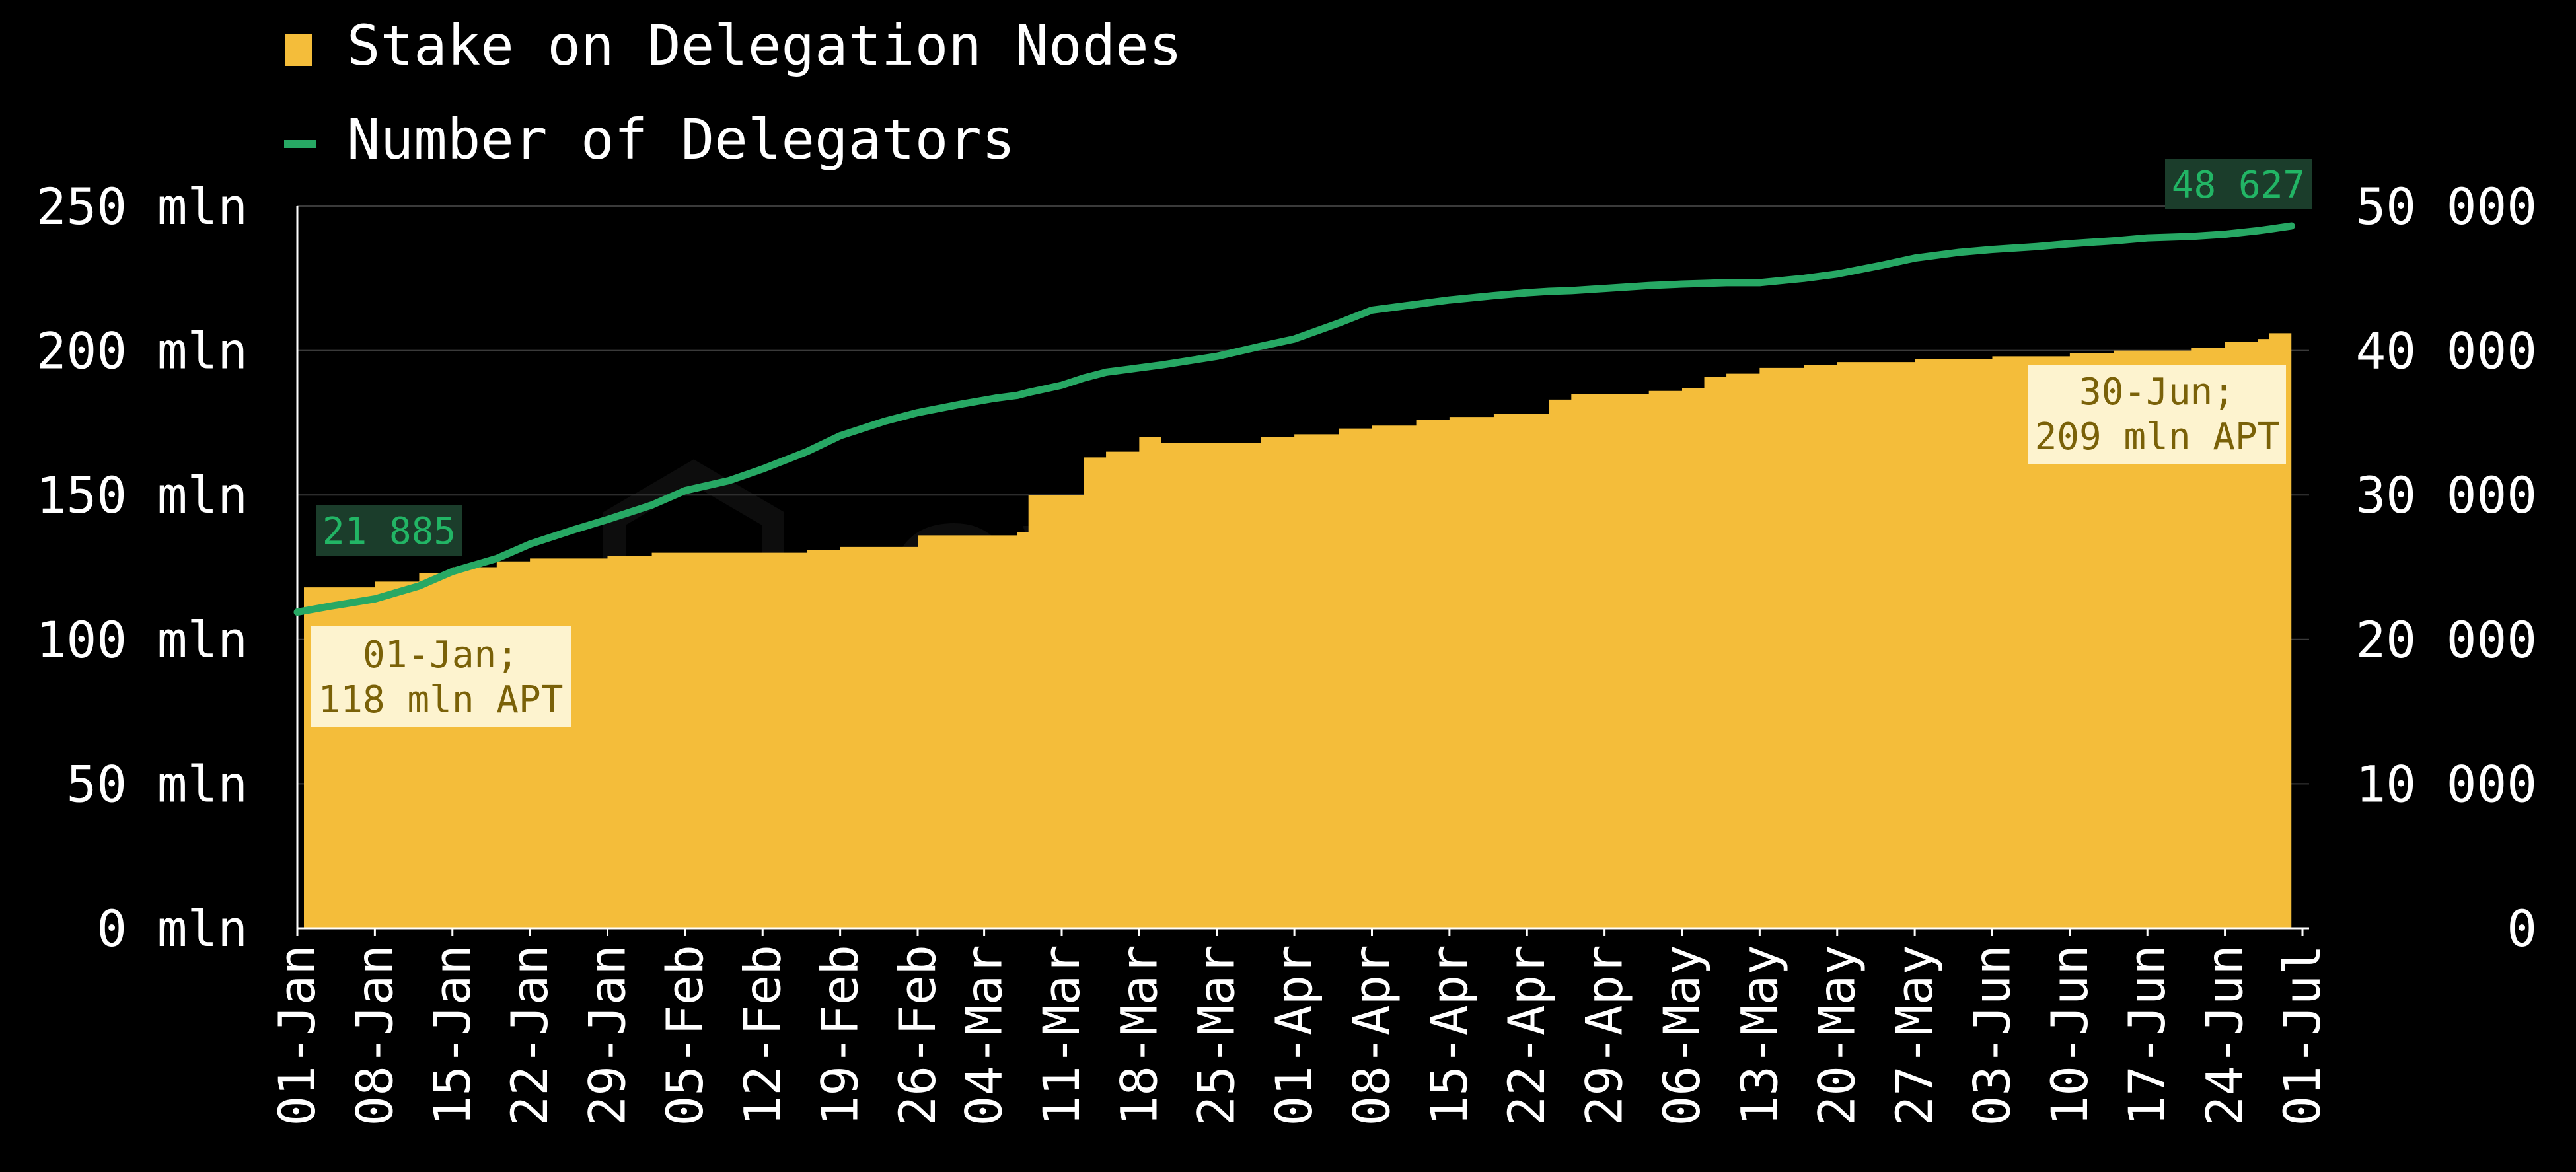 This screenshot has height=1172, width=2576. Describe the element at coordinates (1138, 1035) in the screenshot. I see `x-tick-label: 18-Mar` at that location.